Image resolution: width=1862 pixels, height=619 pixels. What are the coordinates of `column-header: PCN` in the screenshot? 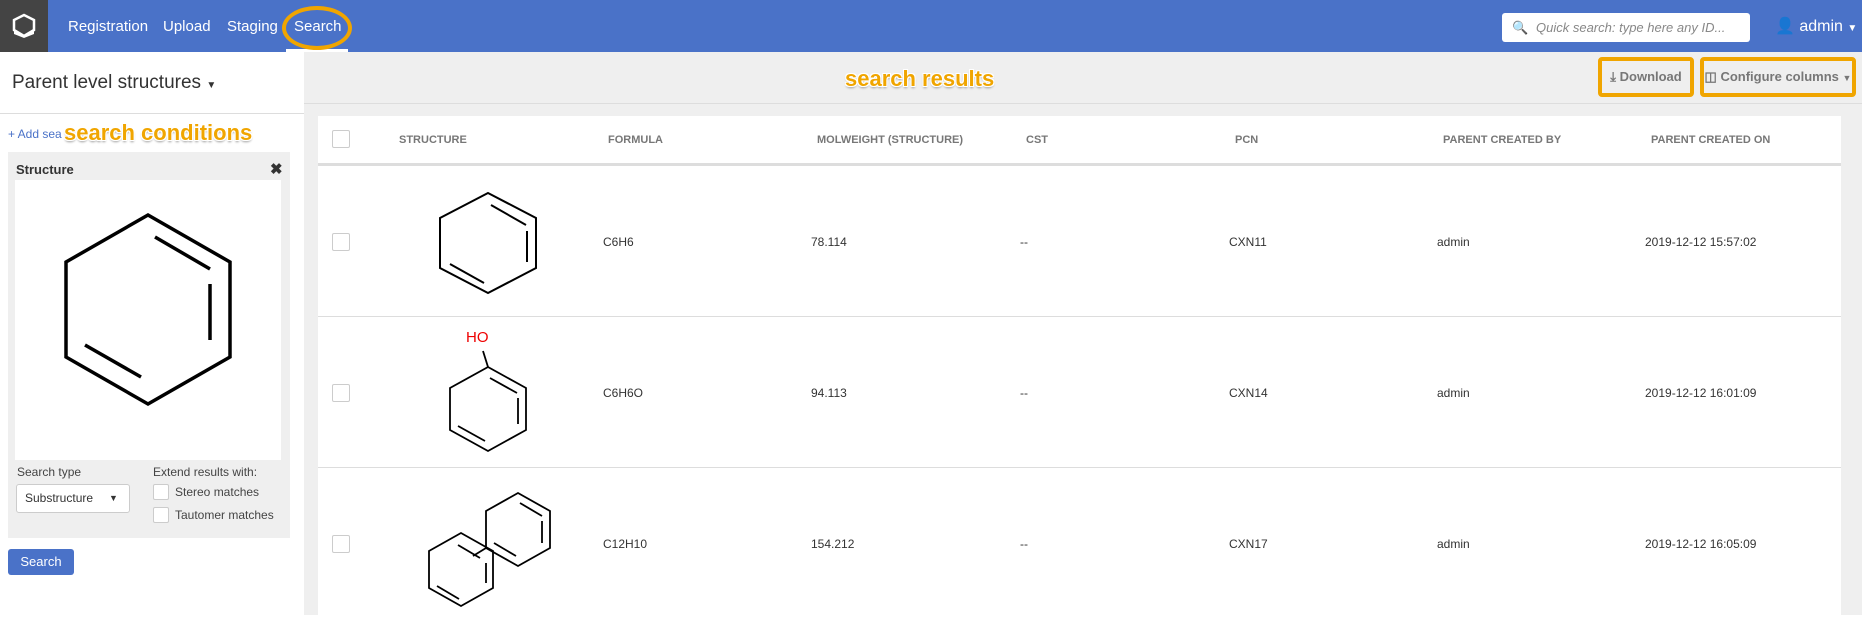 It's located at (1247, 140).